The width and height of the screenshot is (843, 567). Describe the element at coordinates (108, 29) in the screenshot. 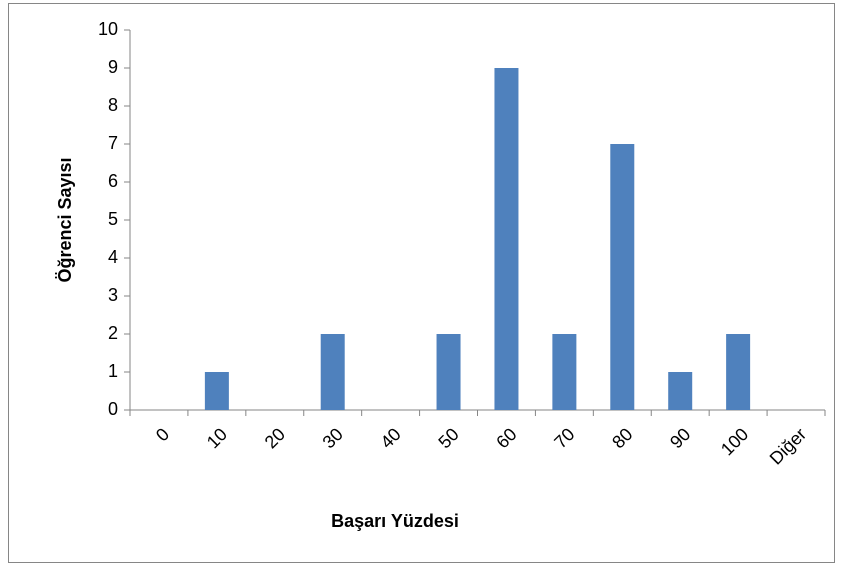

I see `y-tick-label: 10` at that location.